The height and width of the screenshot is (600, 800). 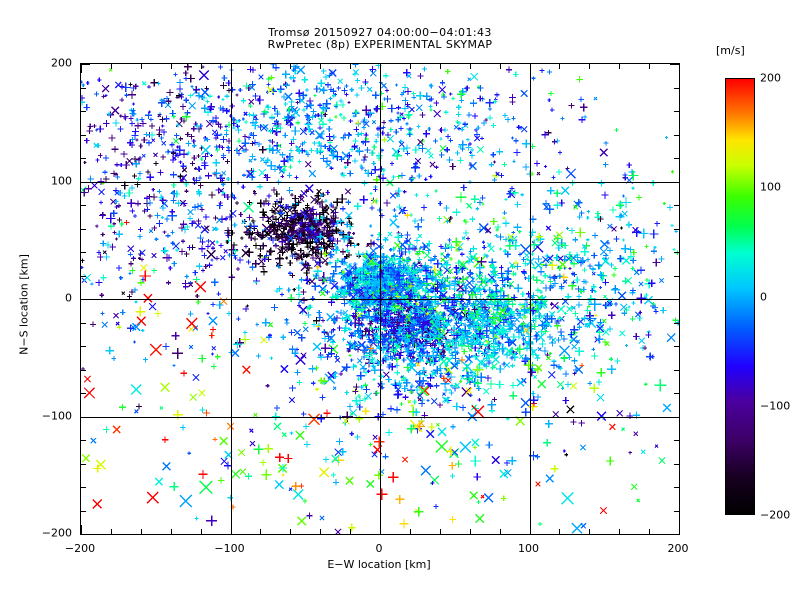 What do you see at coordinates (676, 323) in the screenshot?
I see `y-axis-tick` at bounding box center [676, 323].